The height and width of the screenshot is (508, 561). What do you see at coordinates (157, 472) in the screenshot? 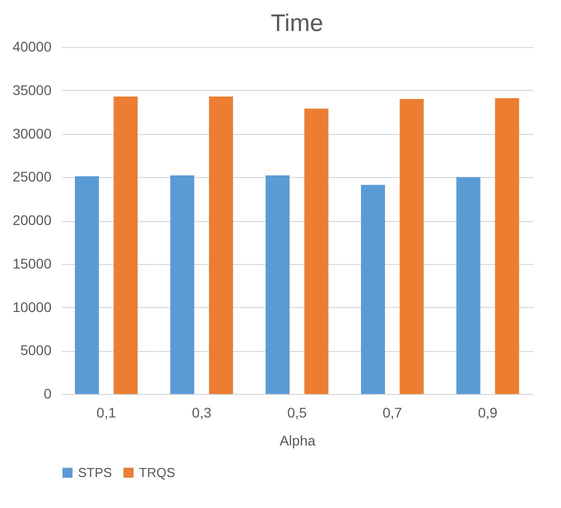
I see `legend-label: TRQS` at bounding box center [157, 472].